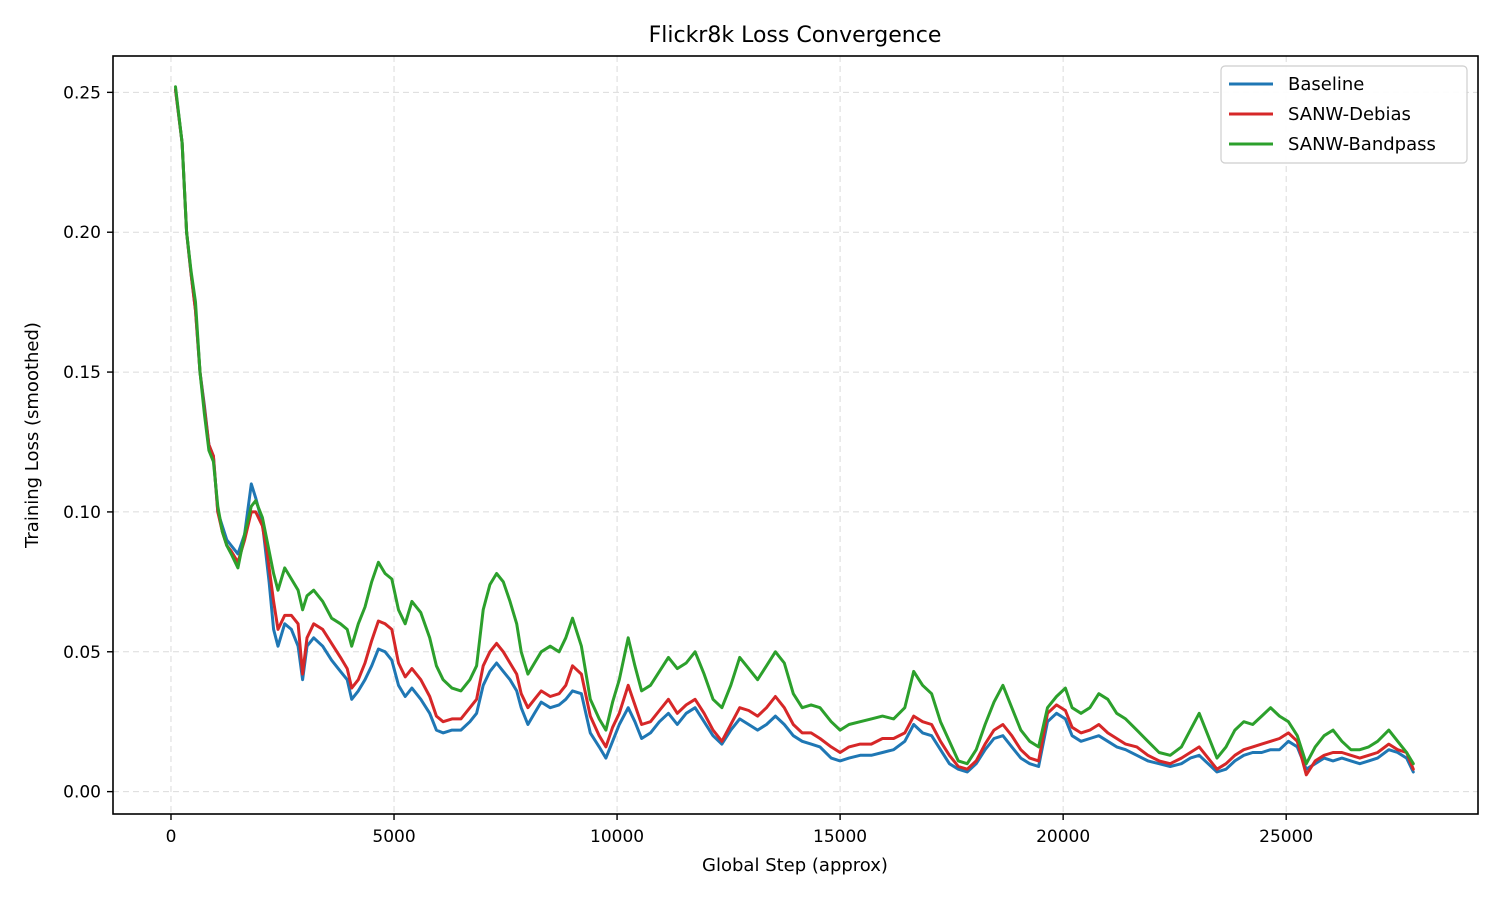 The height and width of the screenshot is (905, 1500). What do you see at coordinates (82, 513) in the screenshot?
I see `y-tick-label: 0.10` at bounding box center [82, 513].